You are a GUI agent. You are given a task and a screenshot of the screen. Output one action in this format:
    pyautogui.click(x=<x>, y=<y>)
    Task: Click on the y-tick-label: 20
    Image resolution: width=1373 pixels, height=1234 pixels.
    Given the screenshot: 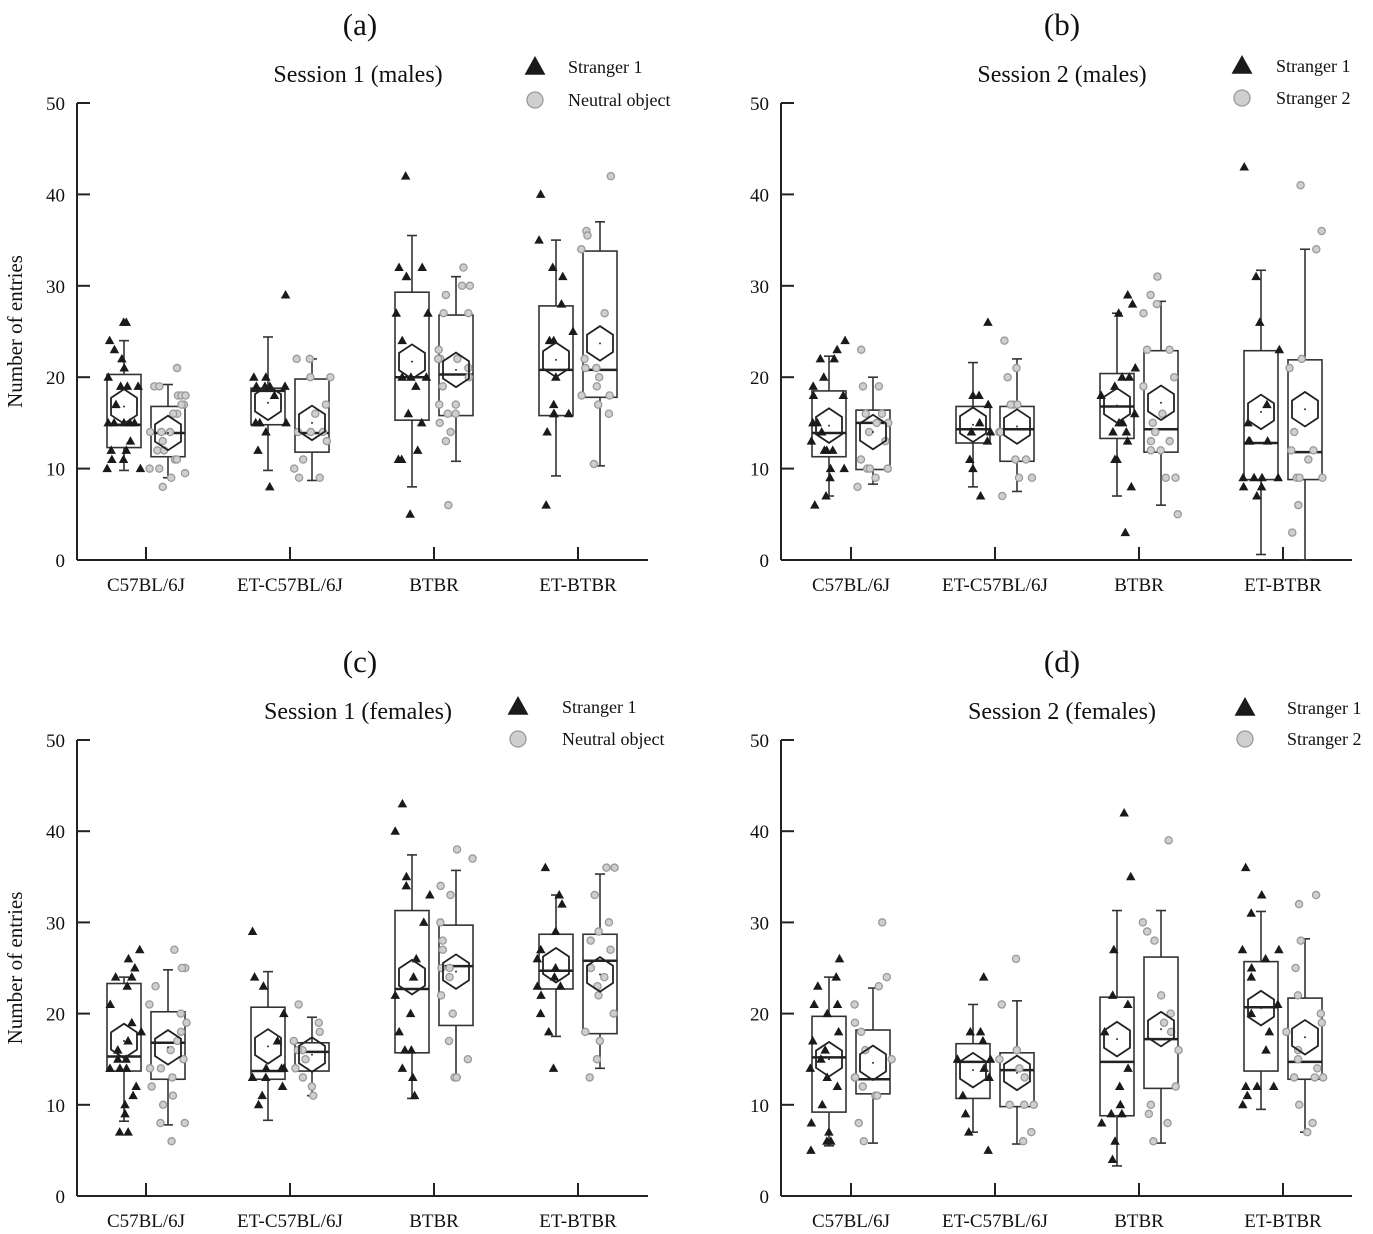 What is the action you would take?
    pyautogui.click(x=55, y=1015)
    